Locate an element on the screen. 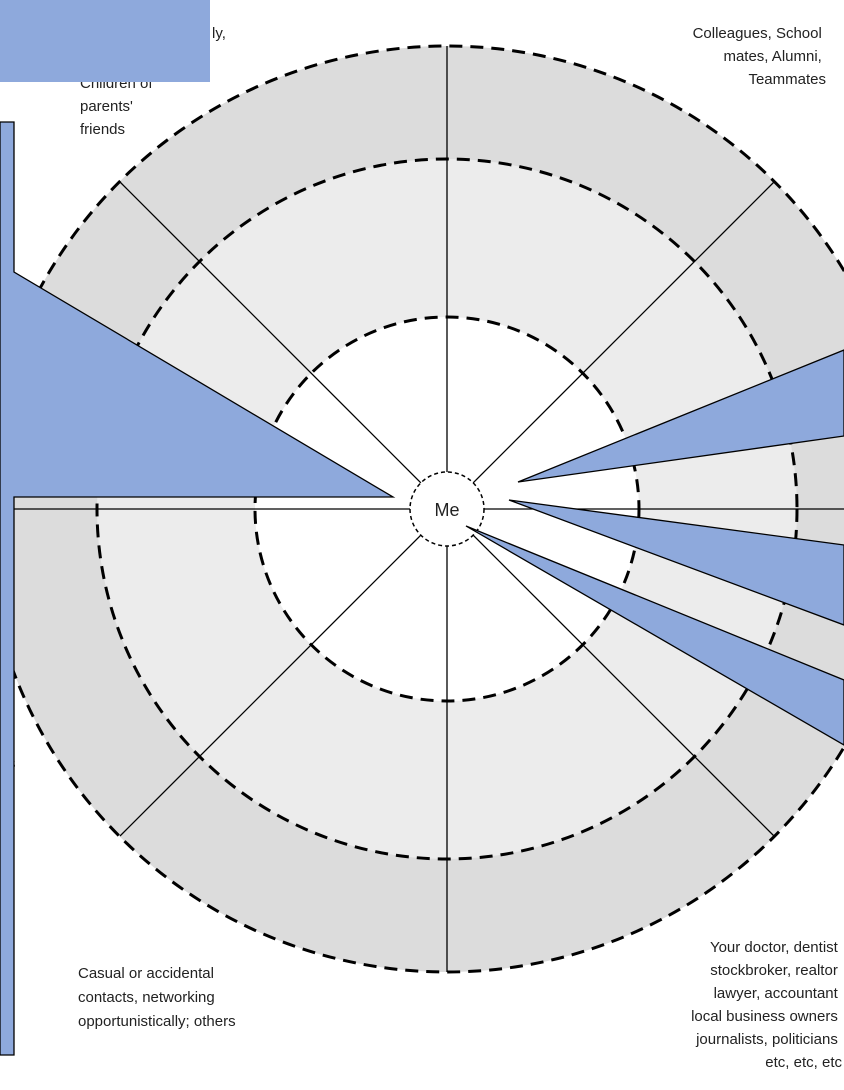  bottom-left-line: opportunistically; others is located at coordinates (157, 1021).